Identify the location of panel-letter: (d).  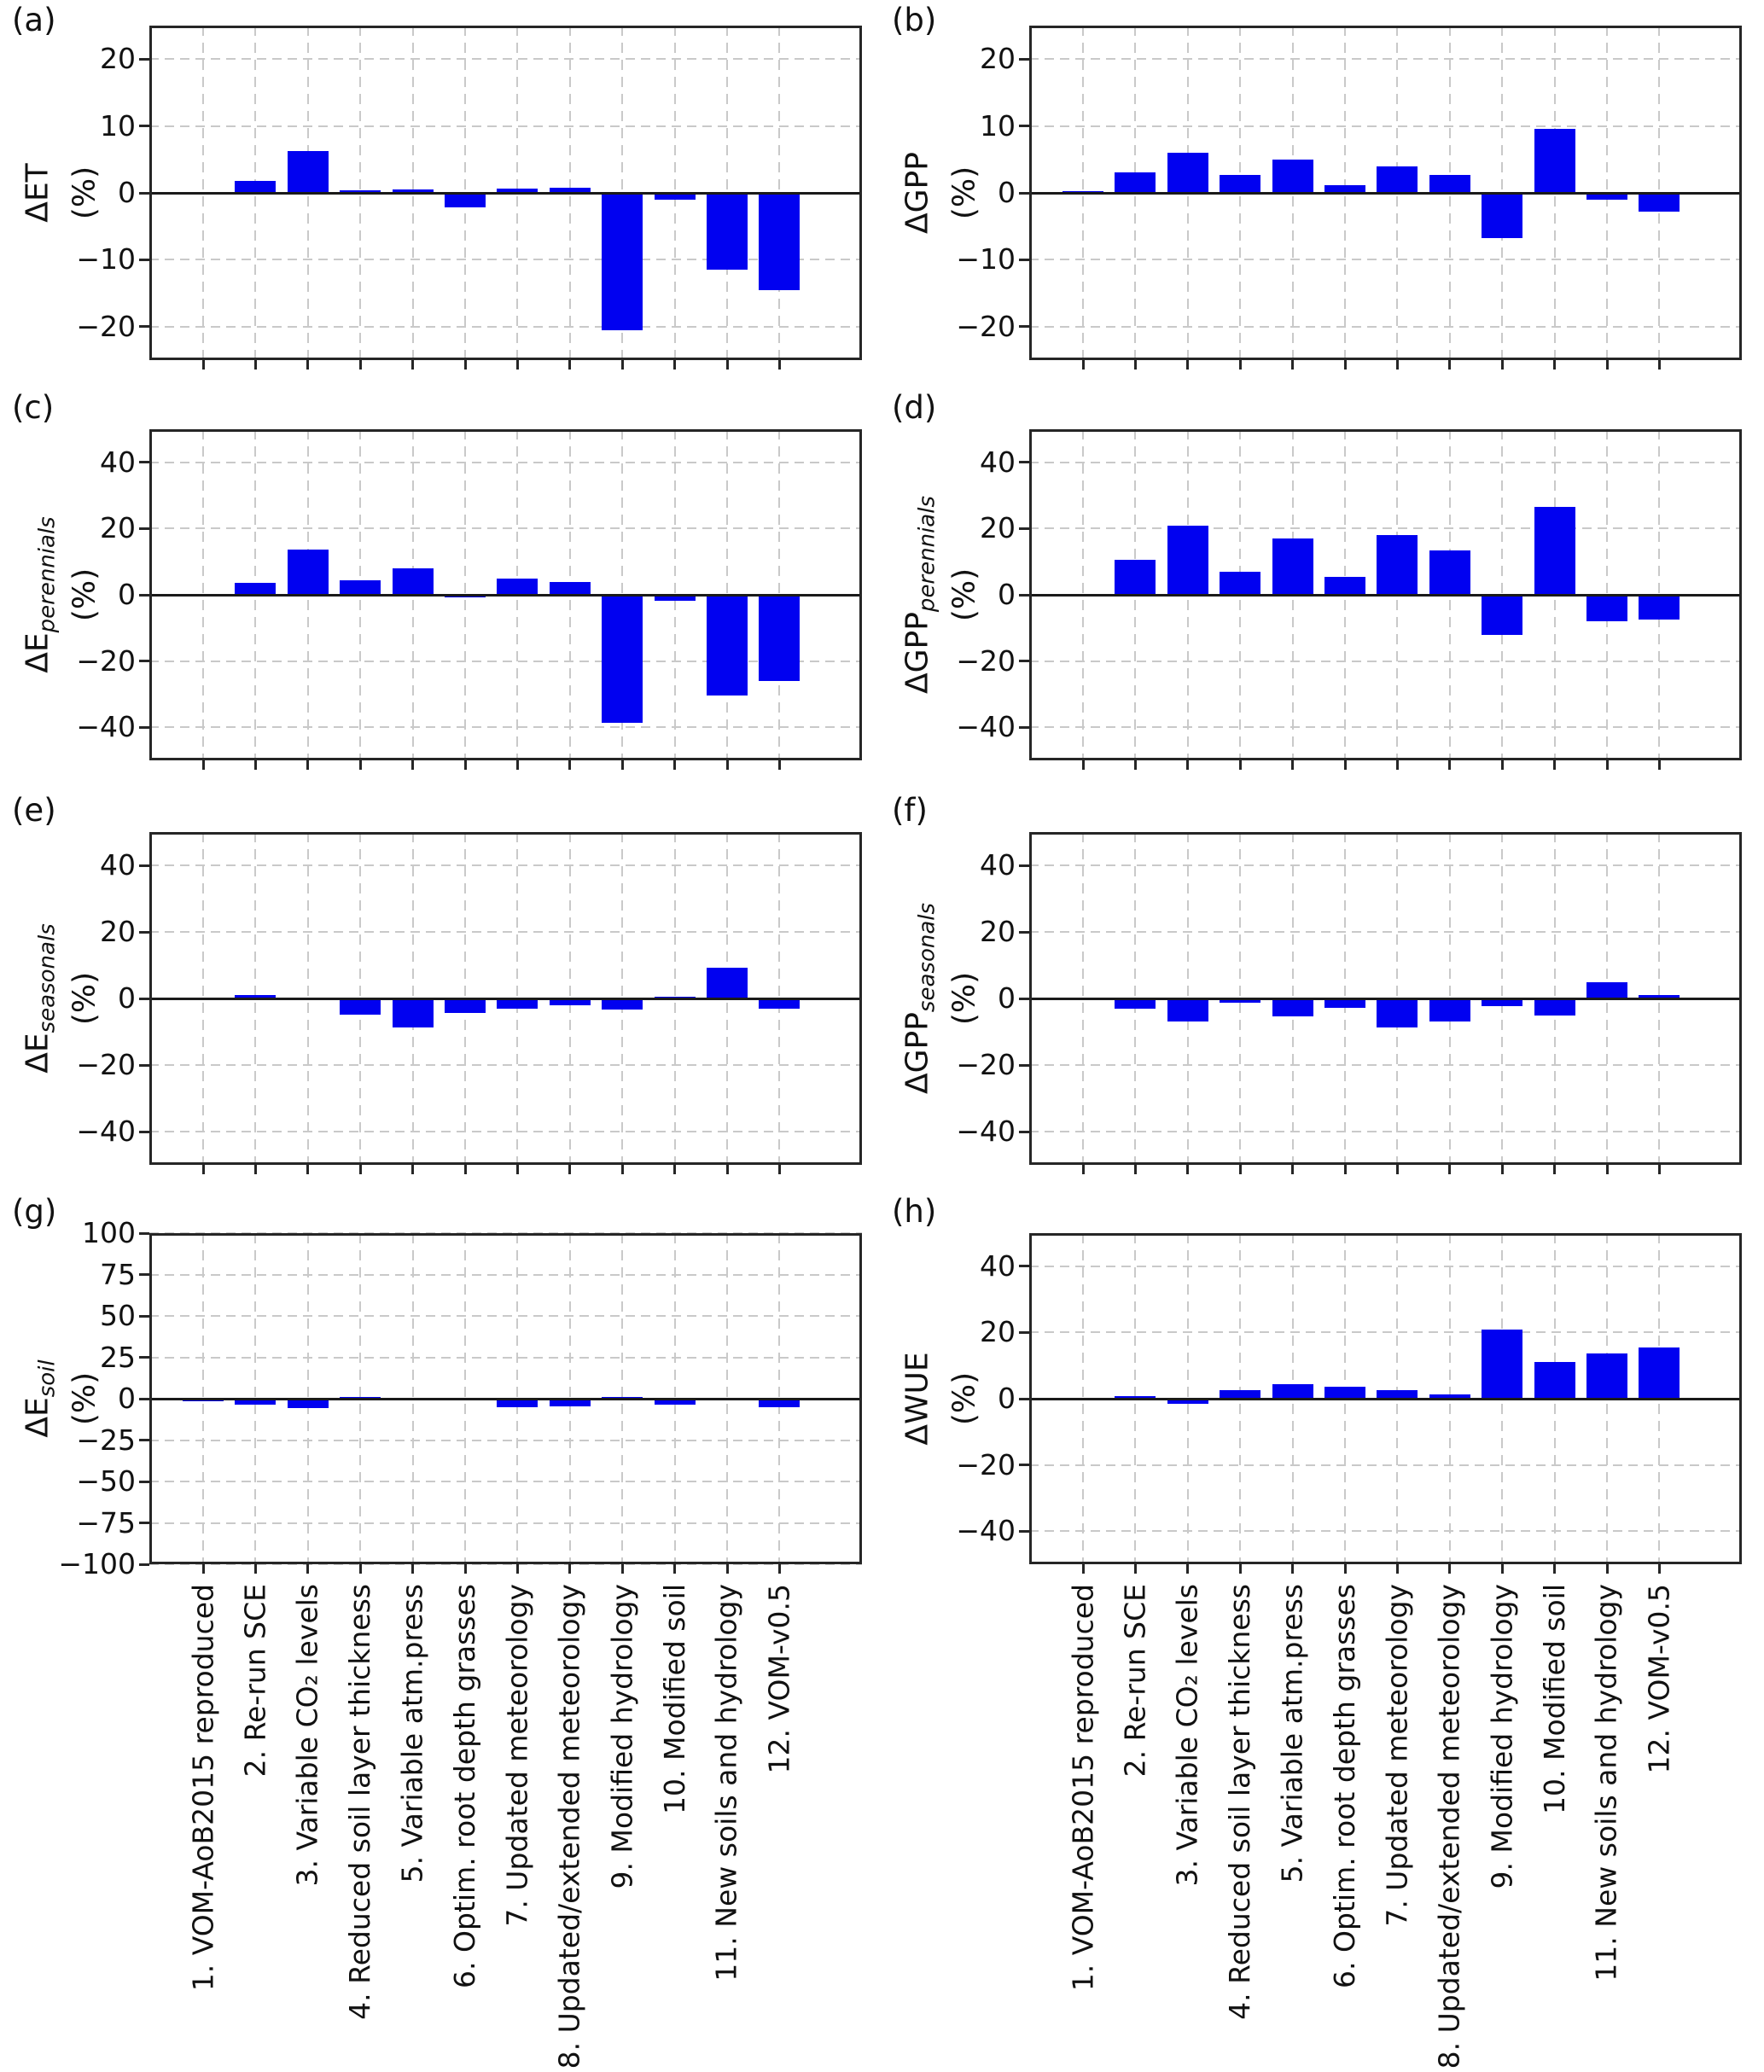
(915, 407).